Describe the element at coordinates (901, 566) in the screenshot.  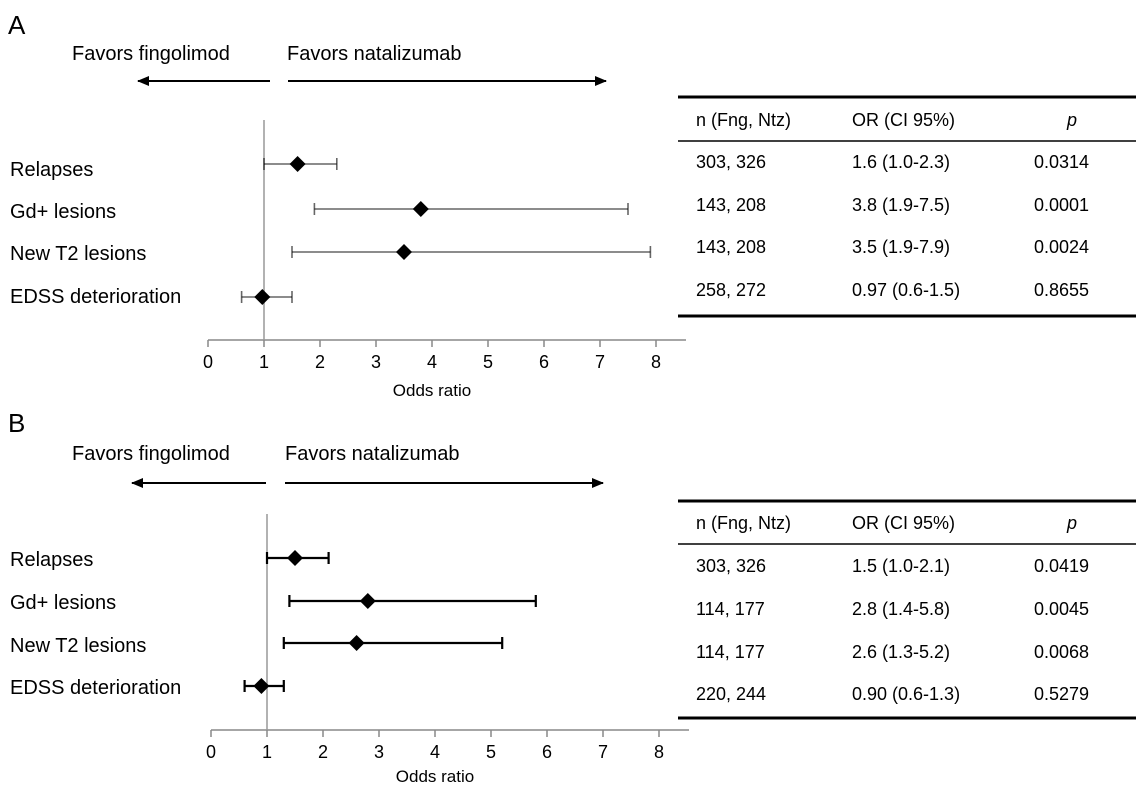
I see `table-cell: 1.5 (1.0-2.1)` at that location.